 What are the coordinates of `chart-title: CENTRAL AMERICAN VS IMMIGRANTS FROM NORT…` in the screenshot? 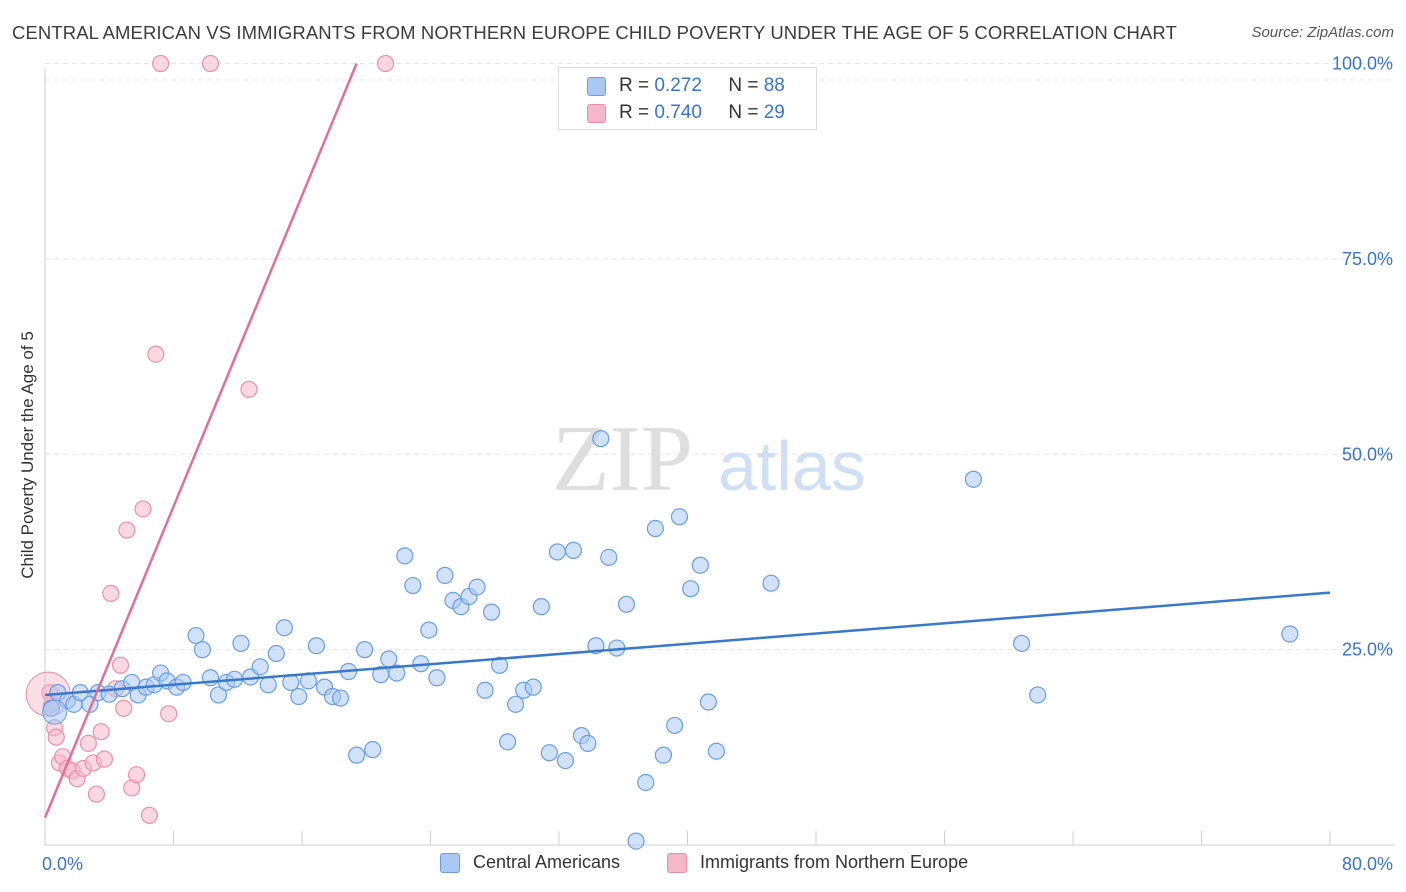 It's located at (594, 32).